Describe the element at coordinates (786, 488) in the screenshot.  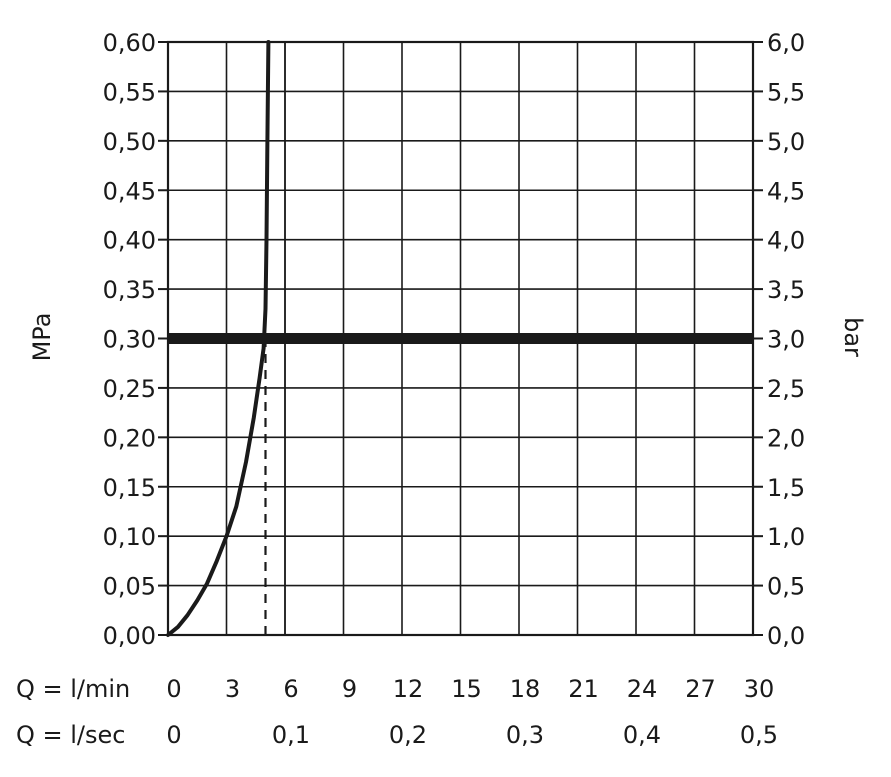
I see `right-axis-tick-label: 1,5` at that location.